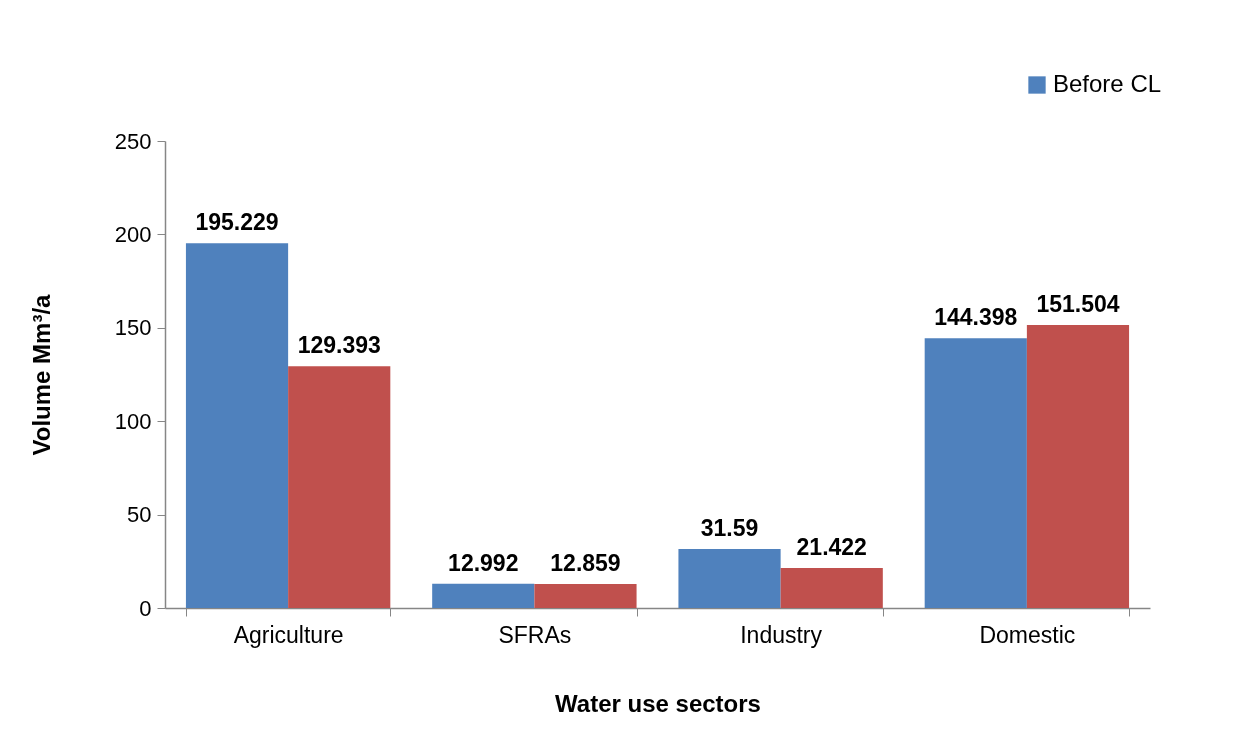 This screenshot has width=1235, height=731. I want to click on x-tick-label: SFRAs, so click(535, 634).